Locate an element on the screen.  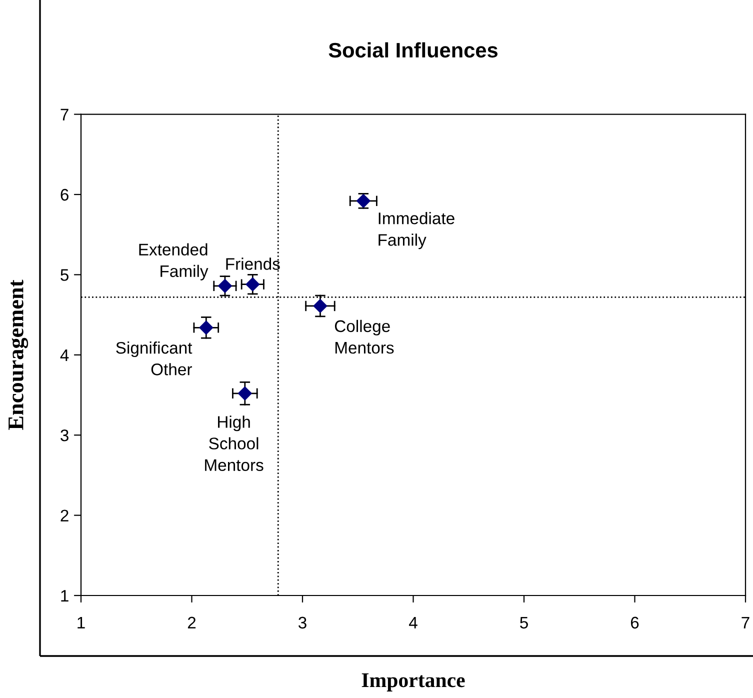
x-tick-label: 6 is located at coordinates (634, 622).